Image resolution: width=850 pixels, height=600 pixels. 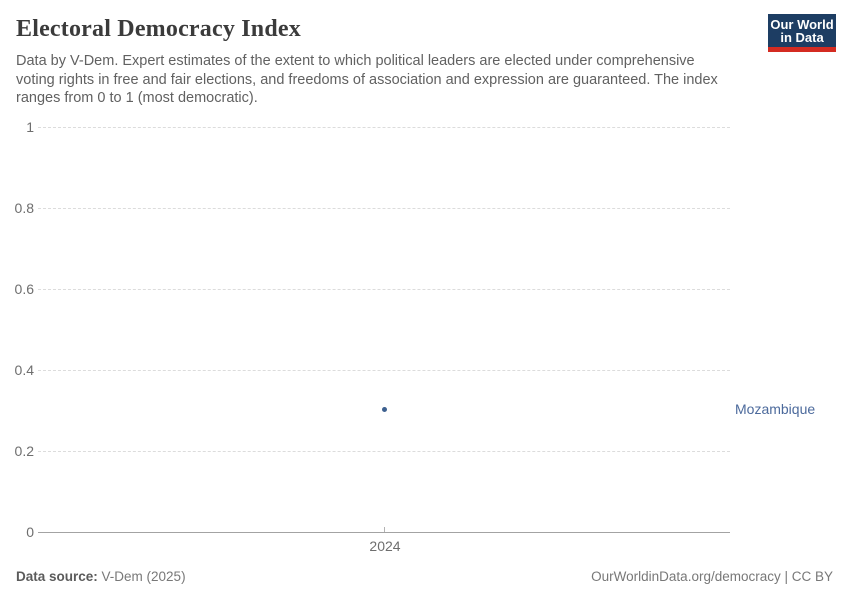 What do you see at coordinates (802, 24) in the screenshot?
I see `owid-logo-line1: Our World` at bounding box center [802, 24].